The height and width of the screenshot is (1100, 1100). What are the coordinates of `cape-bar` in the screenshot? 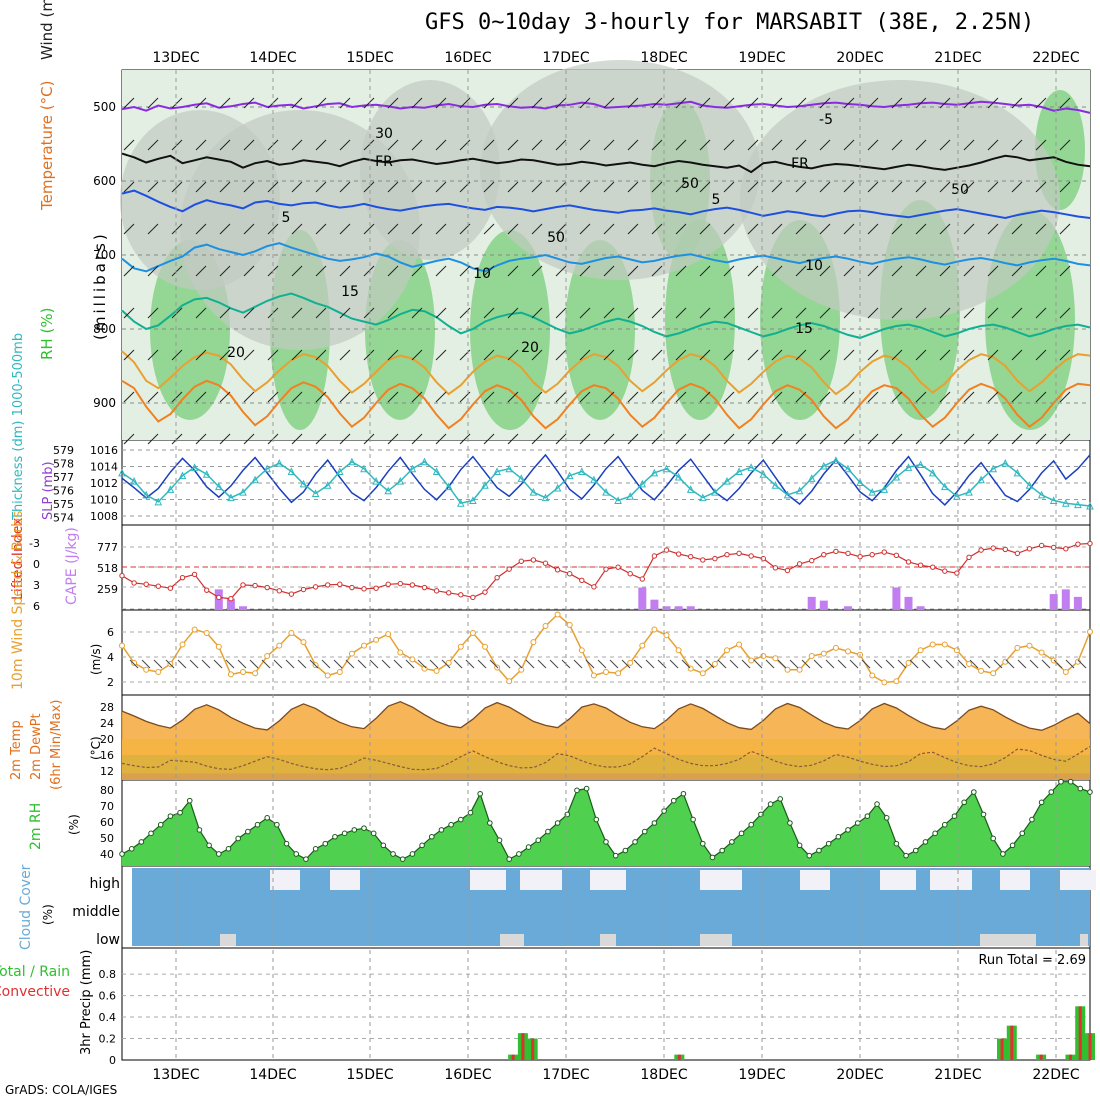 It's located at (243, 608).